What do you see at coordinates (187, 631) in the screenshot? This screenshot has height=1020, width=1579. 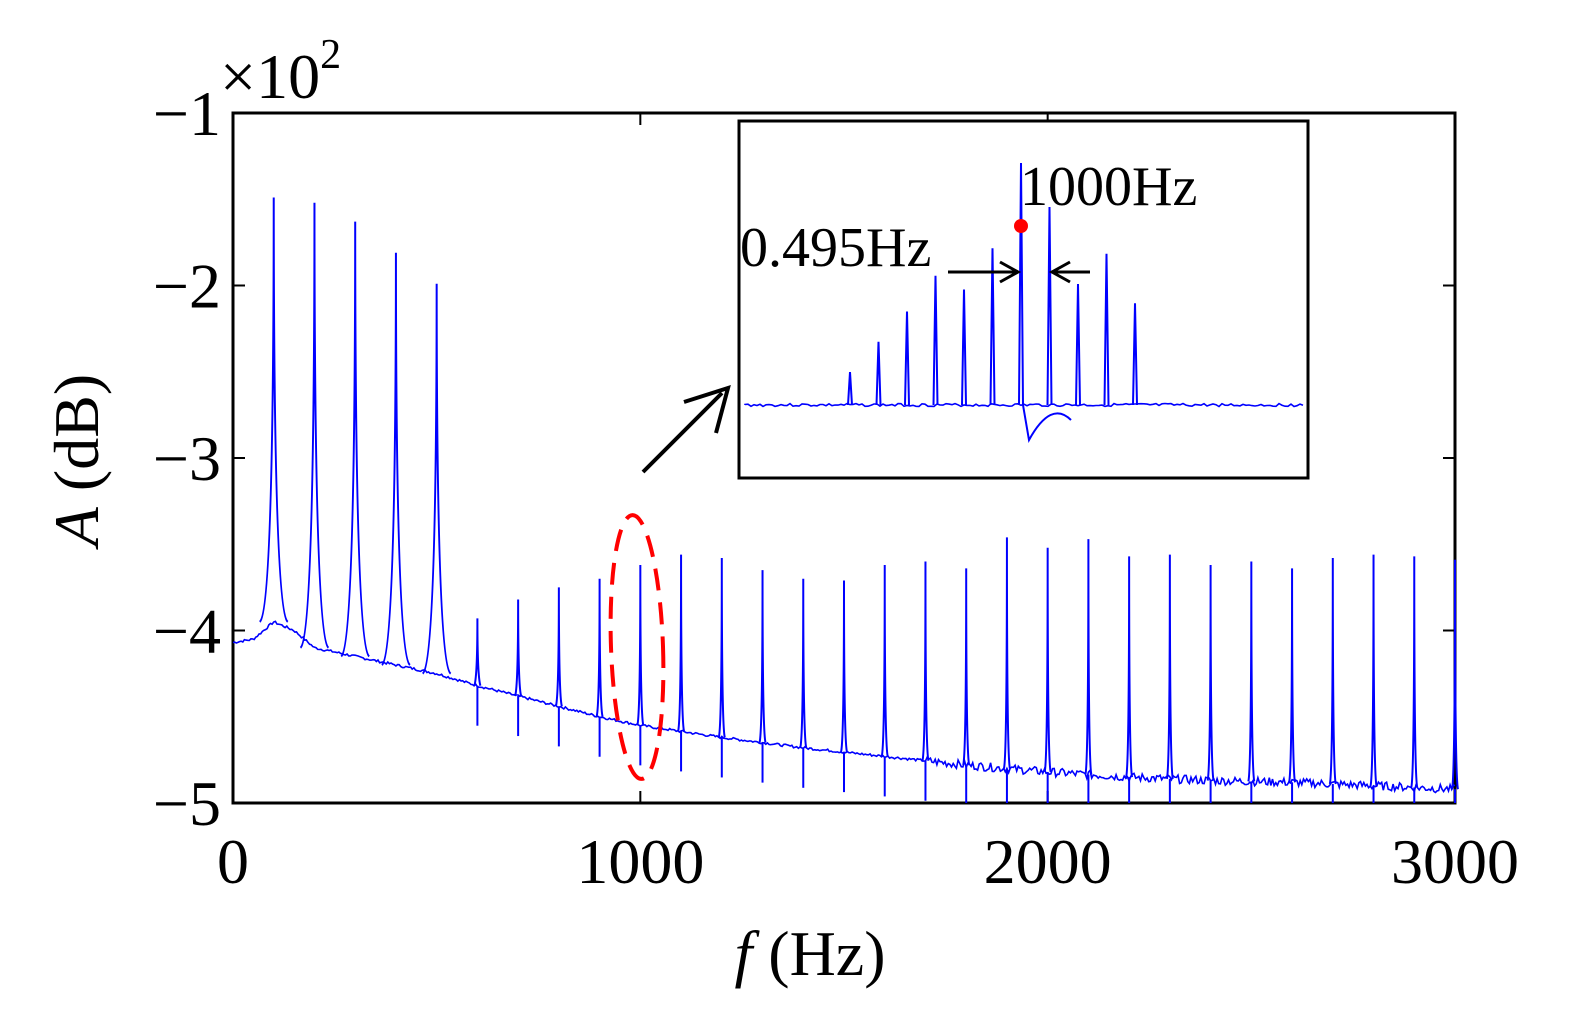 I see `y-tick-label: −4` at bounding box center [187, 631].